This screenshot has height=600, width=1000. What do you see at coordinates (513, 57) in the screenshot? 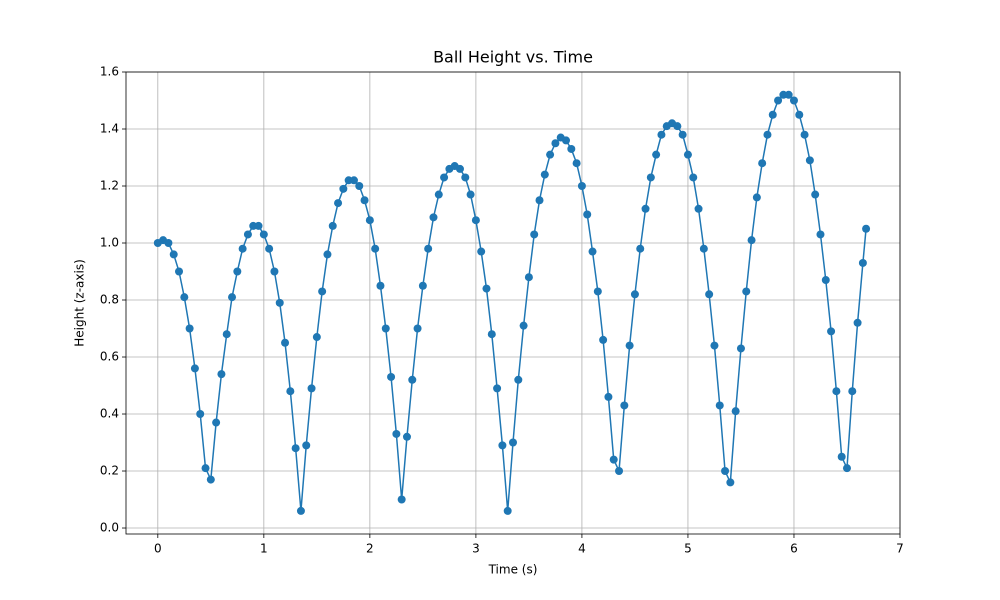
I see `chart-title: Ball Height vs. Time` at bounding box center [513, 57].